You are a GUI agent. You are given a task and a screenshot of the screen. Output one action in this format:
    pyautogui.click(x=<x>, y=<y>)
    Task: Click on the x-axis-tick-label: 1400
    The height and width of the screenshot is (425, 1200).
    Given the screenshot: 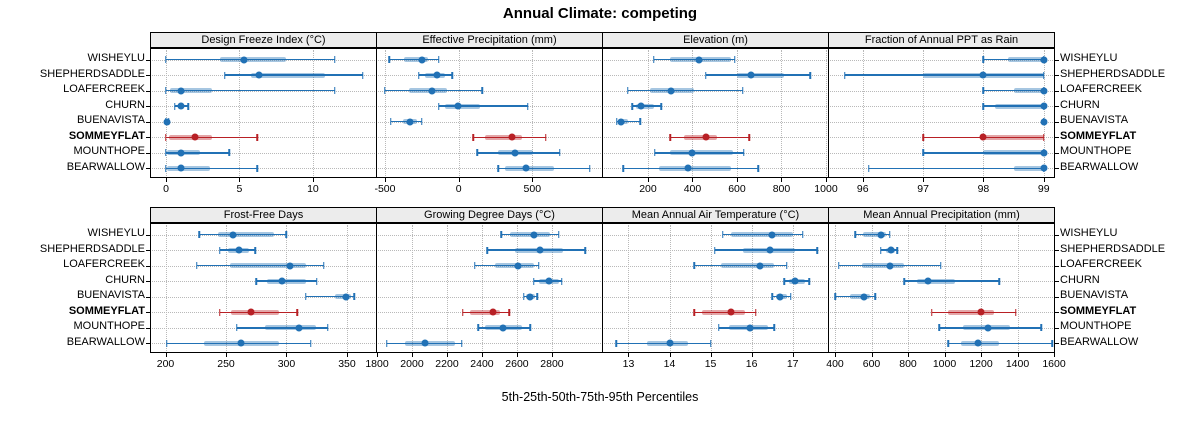 What is the action you would take?
    pyautogui.click(x=1017, y=364)
    